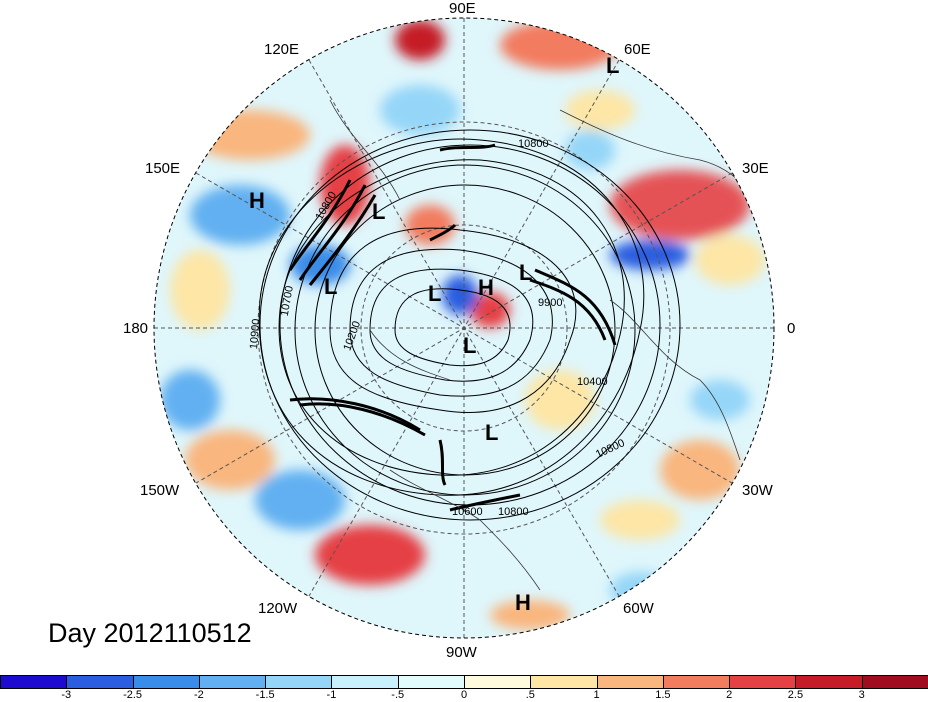 The height and width of the screenshot is (702, 928). Describe the element at coordinates (136, 328) in the screenshot. I see `lon-label-180: 180` at that location.